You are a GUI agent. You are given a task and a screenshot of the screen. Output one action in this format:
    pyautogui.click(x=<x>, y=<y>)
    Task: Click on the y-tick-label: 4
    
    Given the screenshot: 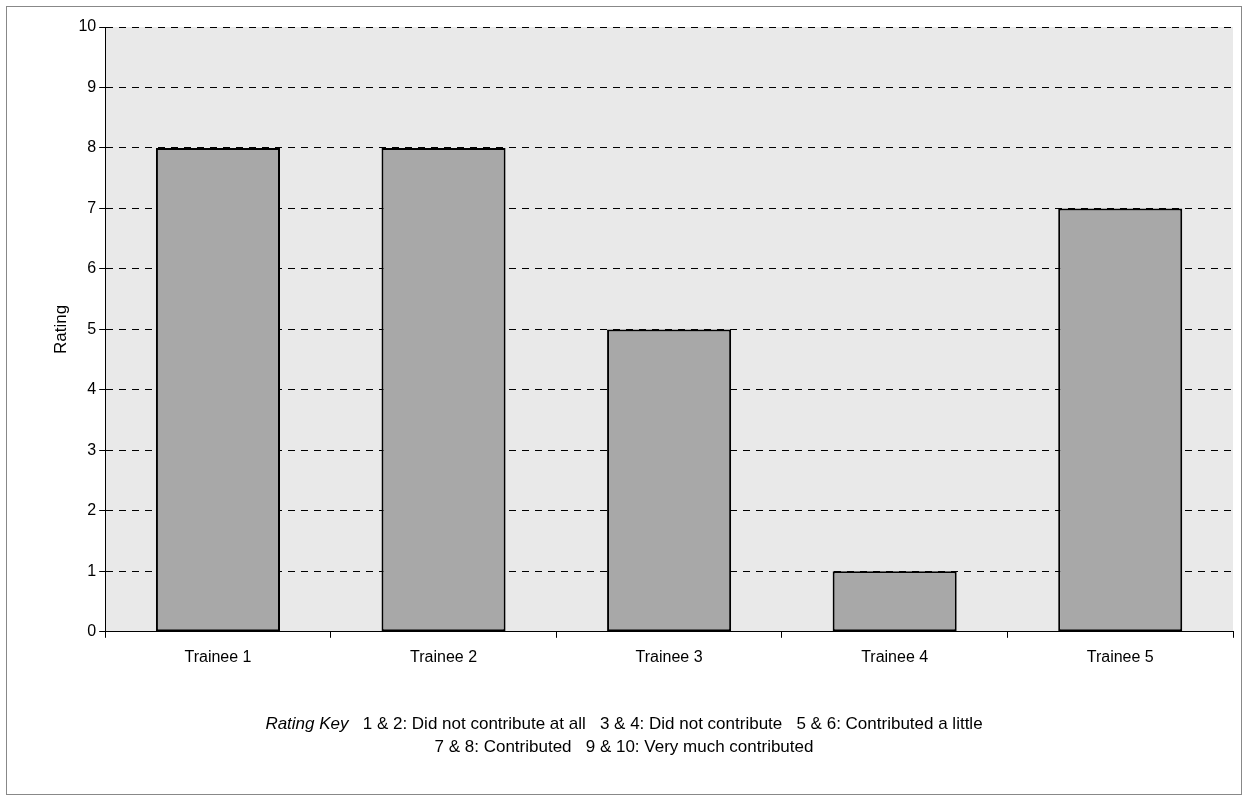 What is the action you would take?
    pyautogui.click(x=92, y=389)
    